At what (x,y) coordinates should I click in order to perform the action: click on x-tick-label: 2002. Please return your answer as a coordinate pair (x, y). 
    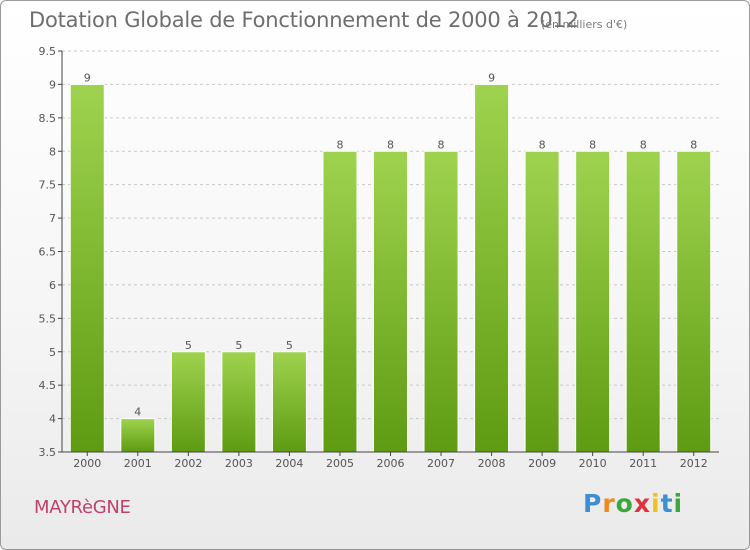
    Looking at the image, I should click on (188, 463).